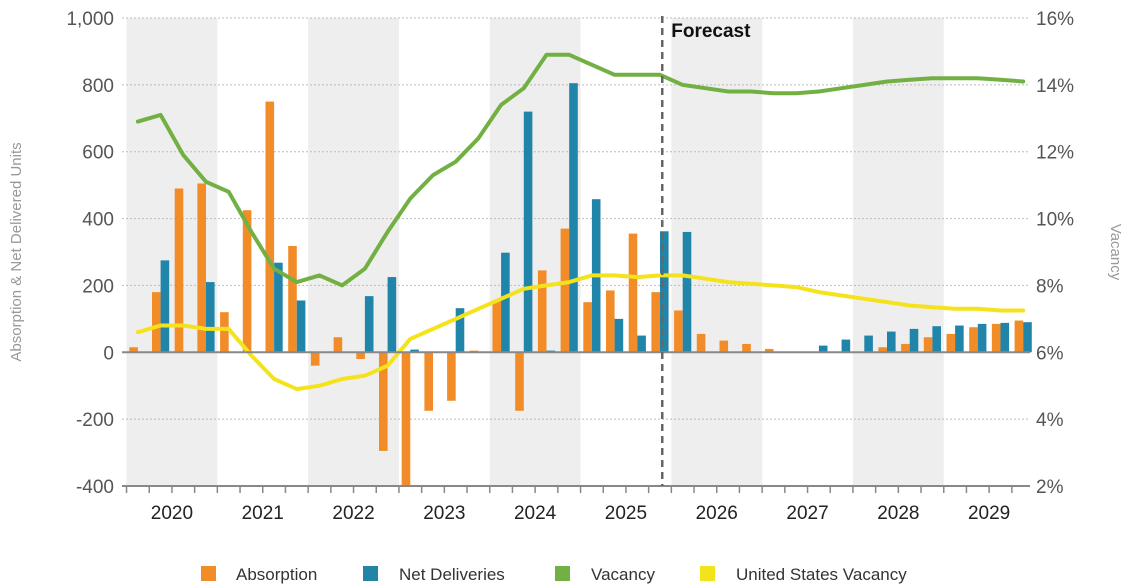 The width and height of the screenshot is (1125, 587). What do you see at coordinates (497, 326) in the screenshot?
I see `bar-absorption-2023Q3` at bounding box center [497, 326].